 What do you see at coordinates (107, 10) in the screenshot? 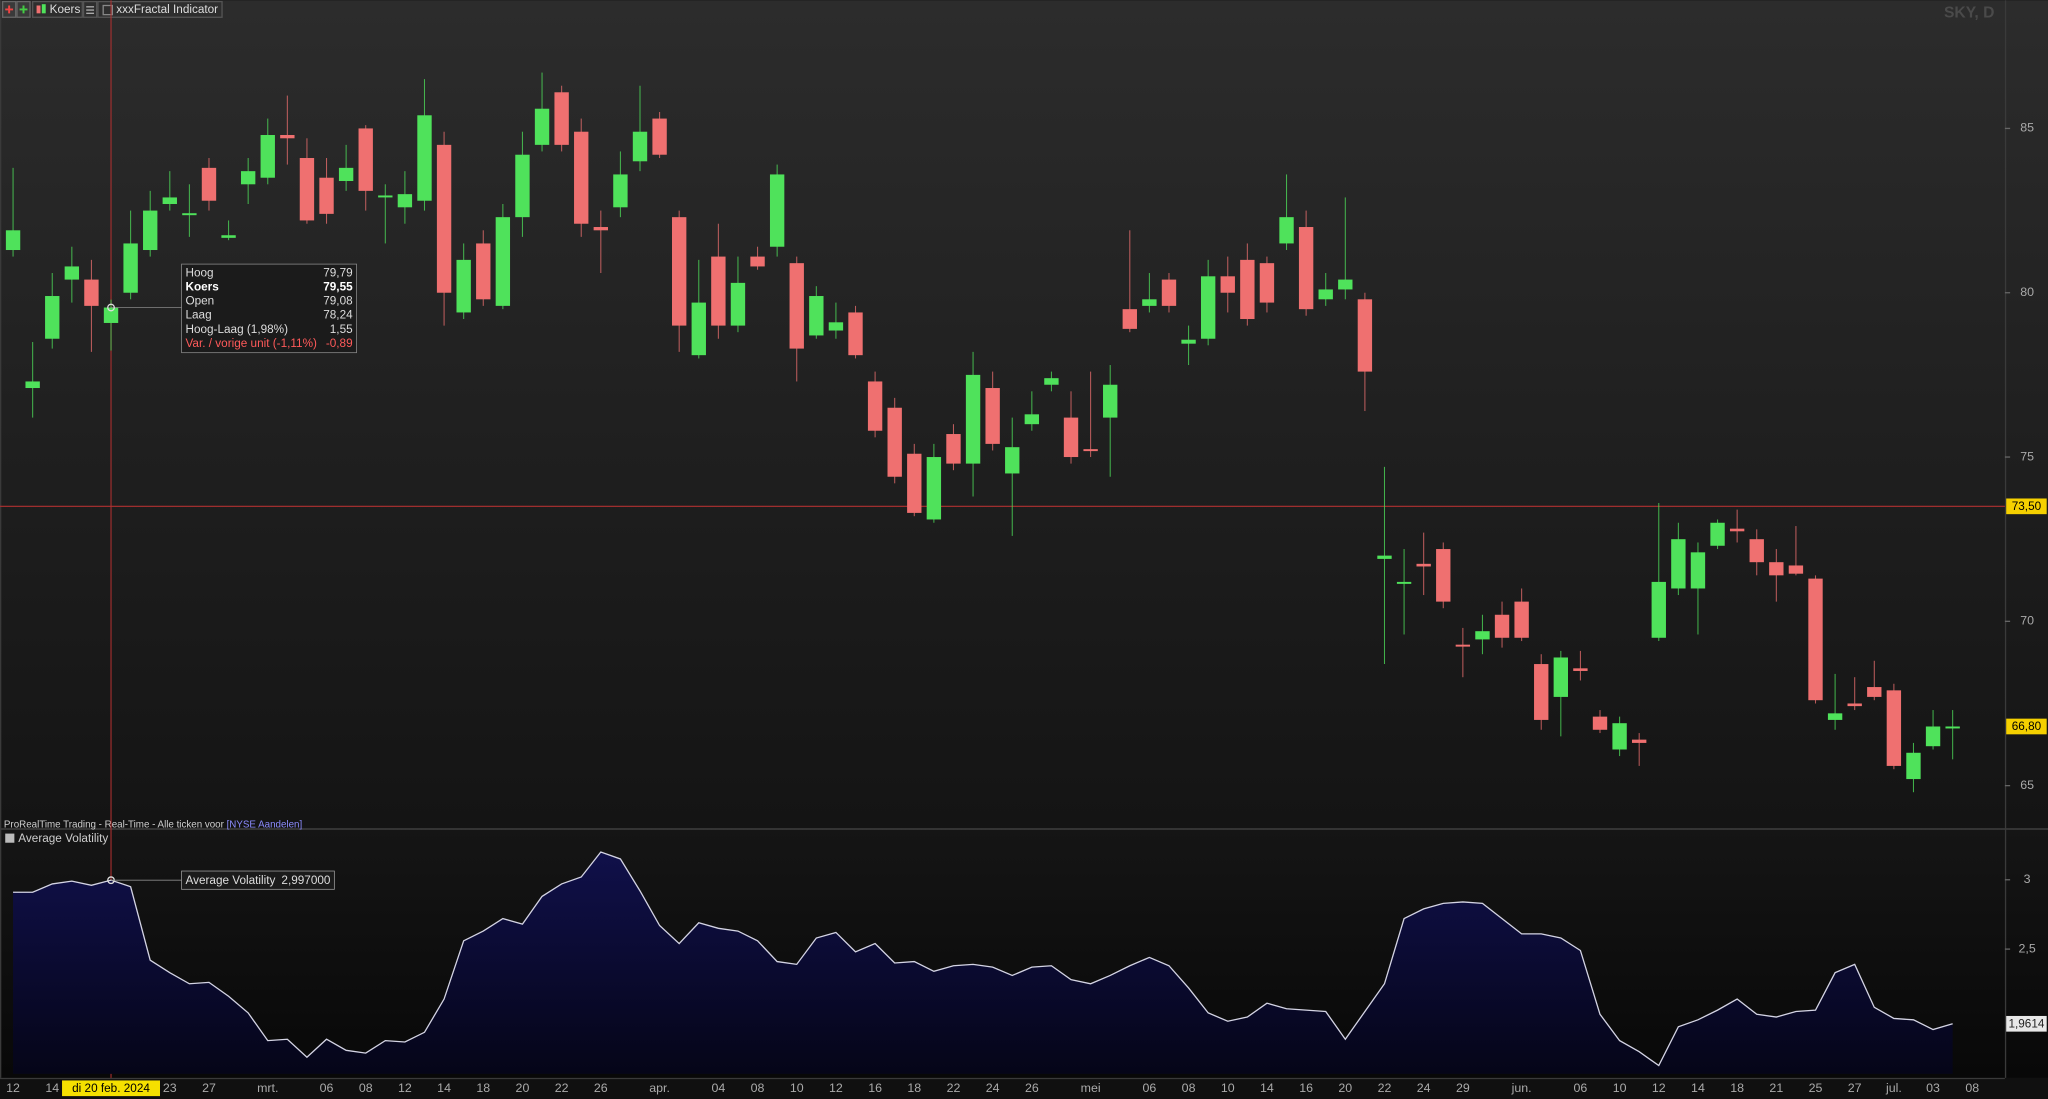
I see `checkbox` at bounding box center [107, 10].